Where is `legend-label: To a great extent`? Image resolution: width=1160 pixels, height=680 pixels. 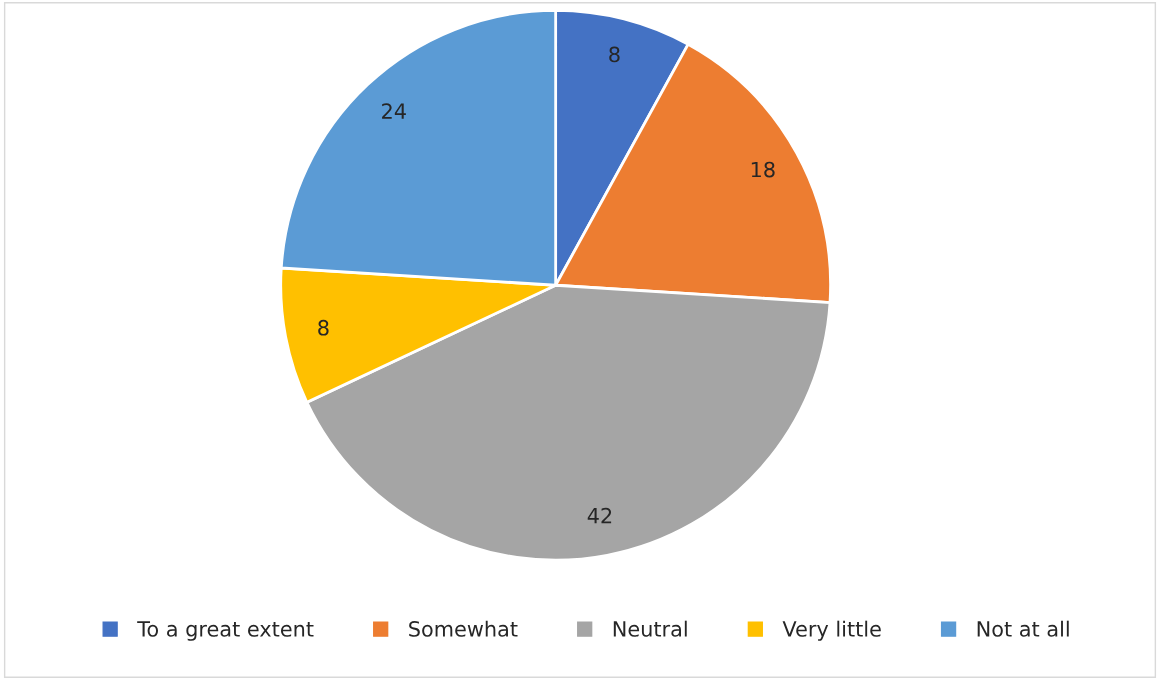 legend-label: To a great extent is located at coordinates (225, 631).